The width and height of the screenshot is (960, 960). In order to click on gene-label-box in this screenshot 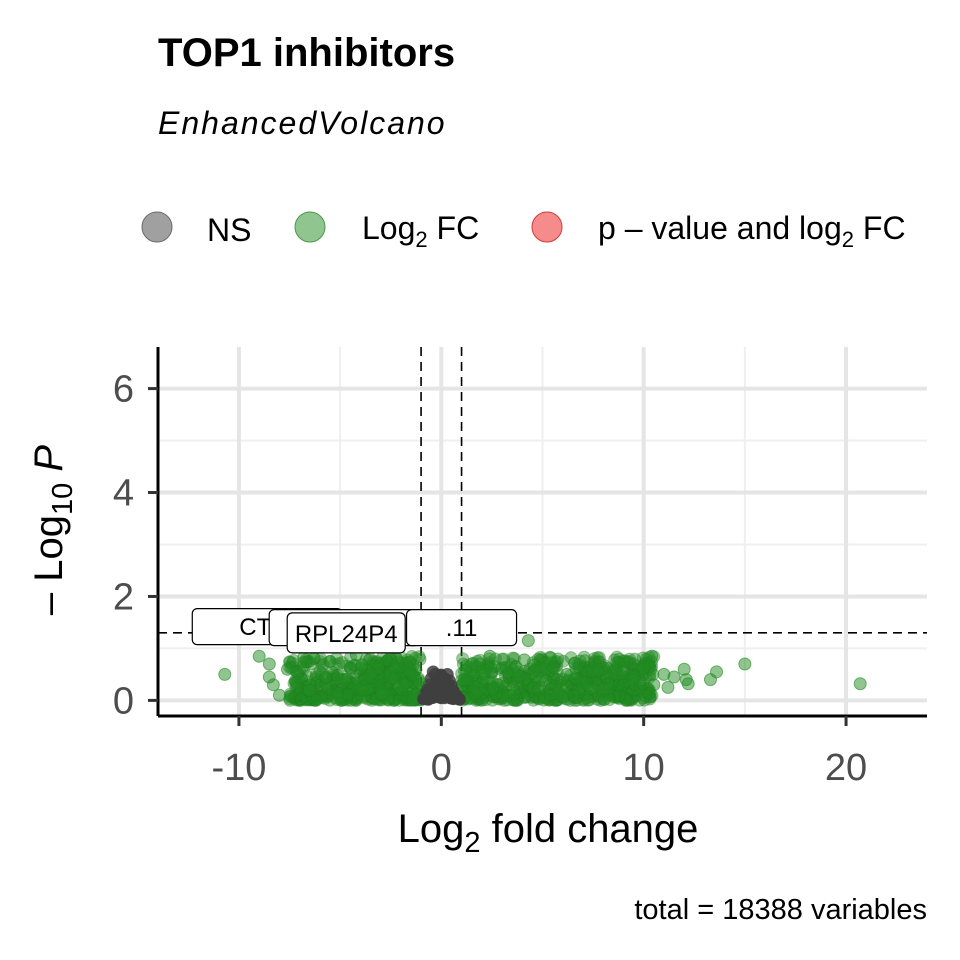, I will do `click(346, 633)`.